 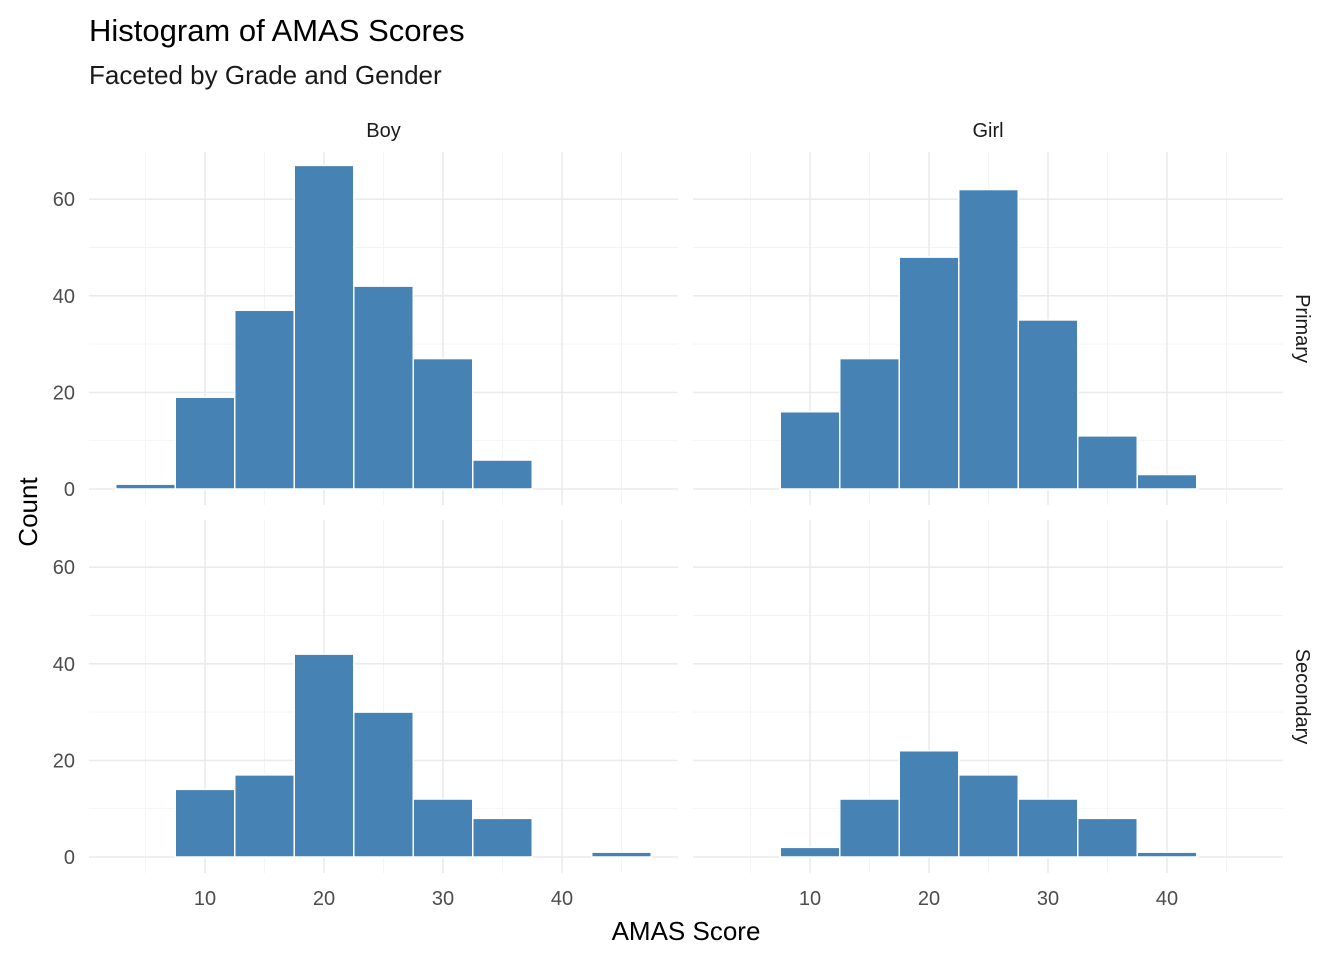 What do you see at coordinates (987, 131) in the screenshot?
I see `strip-label-girl: Girl` at bounding box center [987, 131].